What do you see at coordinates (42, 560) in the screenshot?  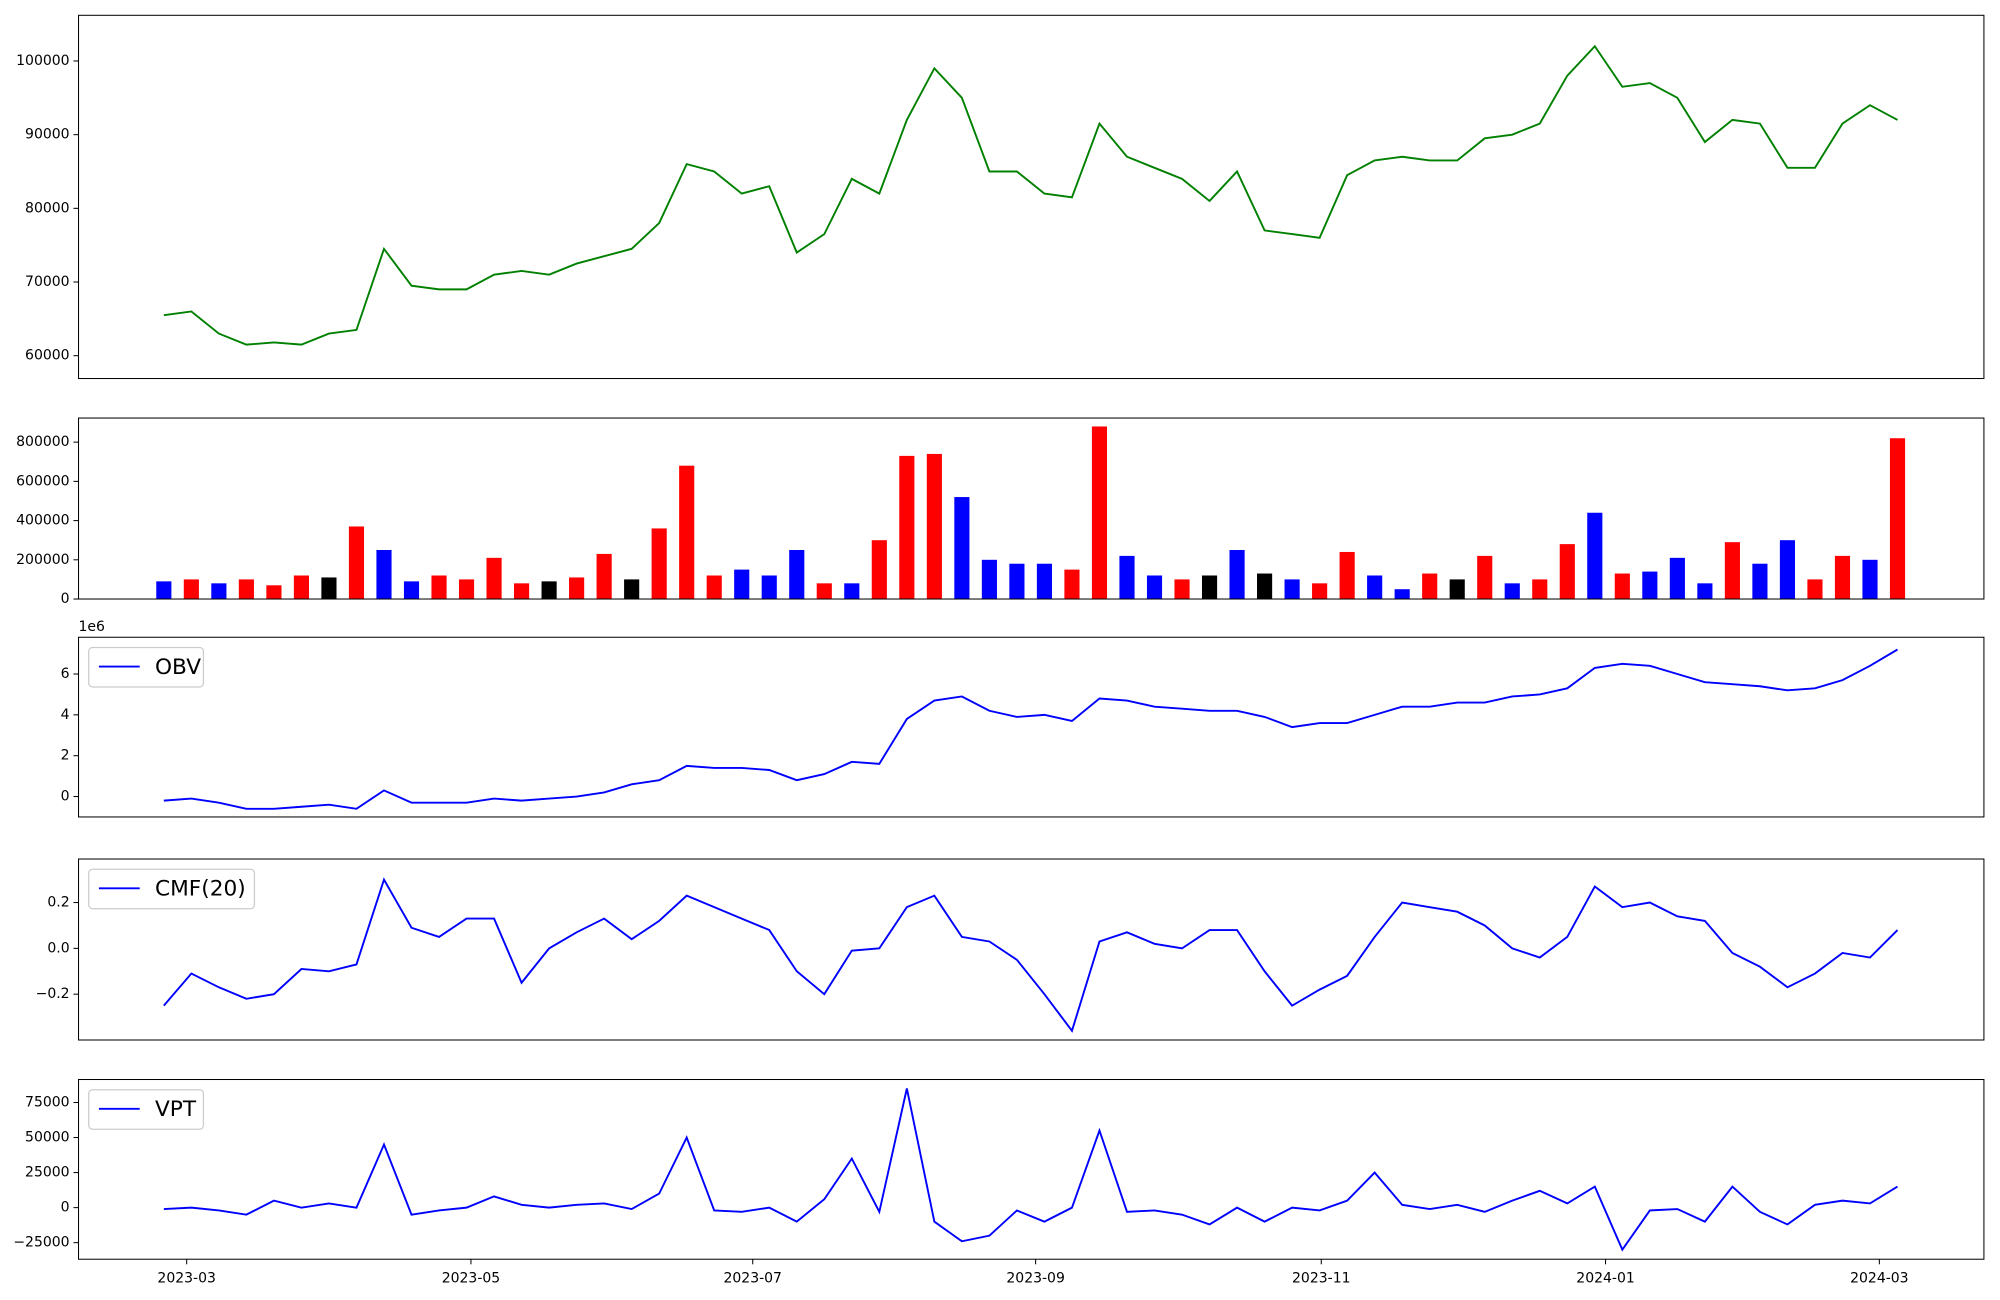 I see `y-tick-label: 200000` at bounding box center [42, 560].